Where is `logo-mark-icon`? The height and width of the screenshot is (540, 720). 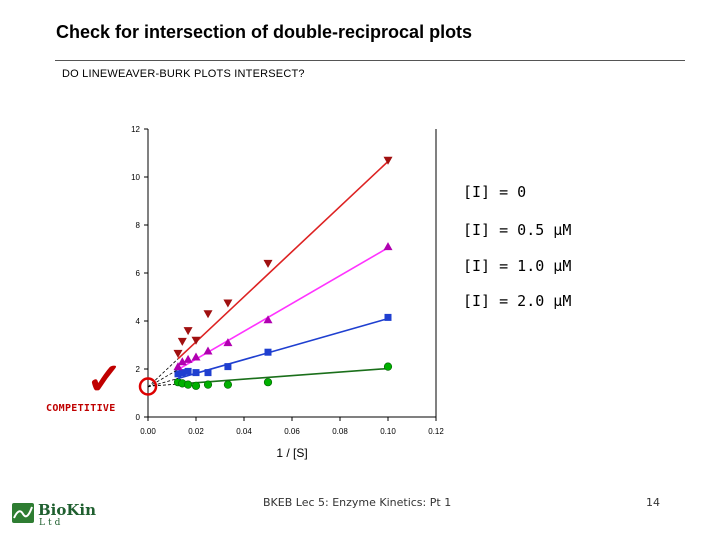
logo-mark-icon is located at coordinates (23, 513).